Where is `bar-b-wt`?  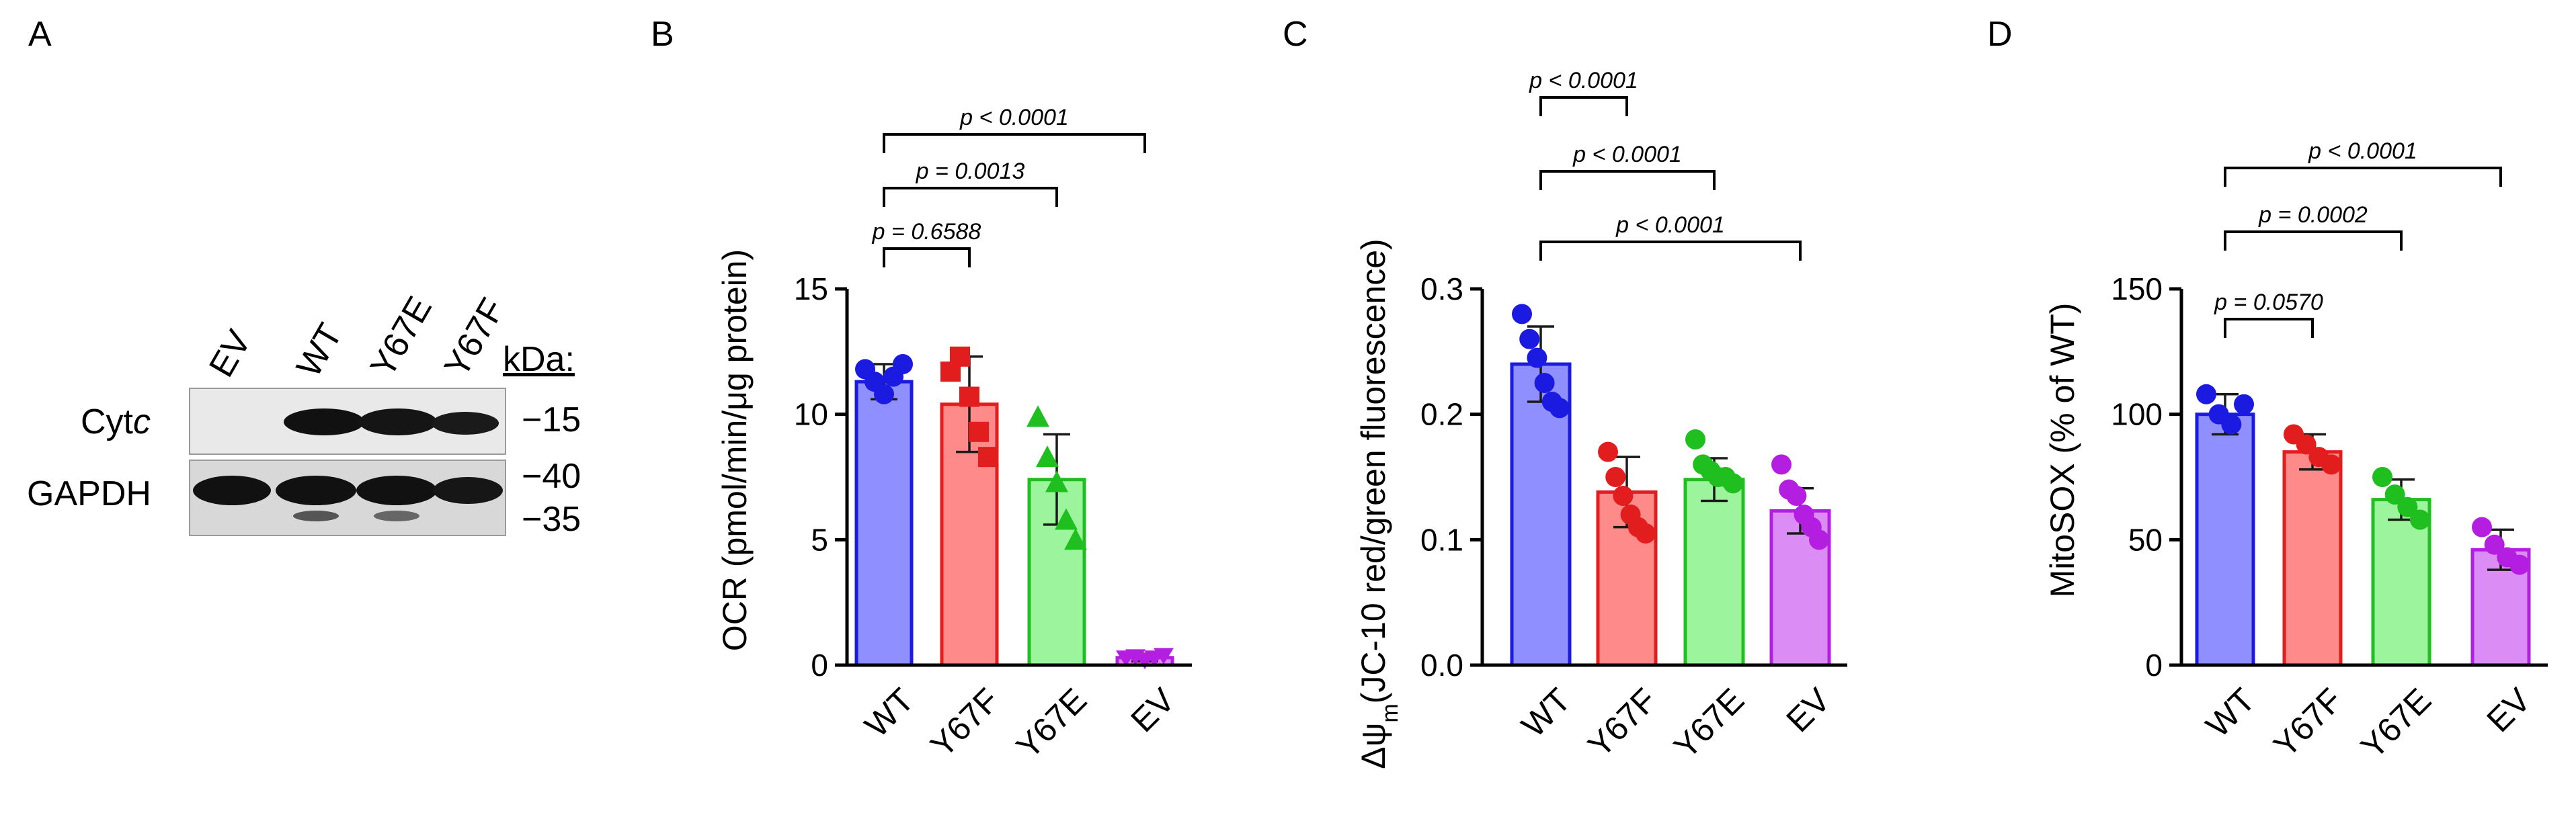
bar-b-wt is located at coordinates (884, 523).